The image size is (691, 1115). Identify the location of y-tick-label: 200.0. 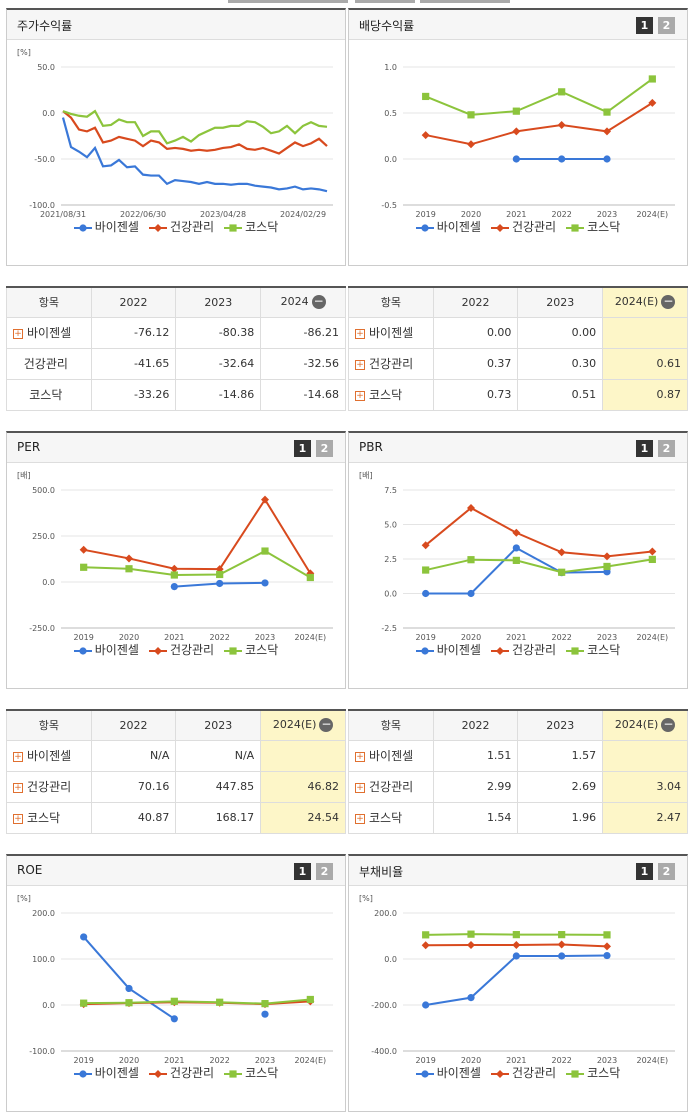
(43, 913).